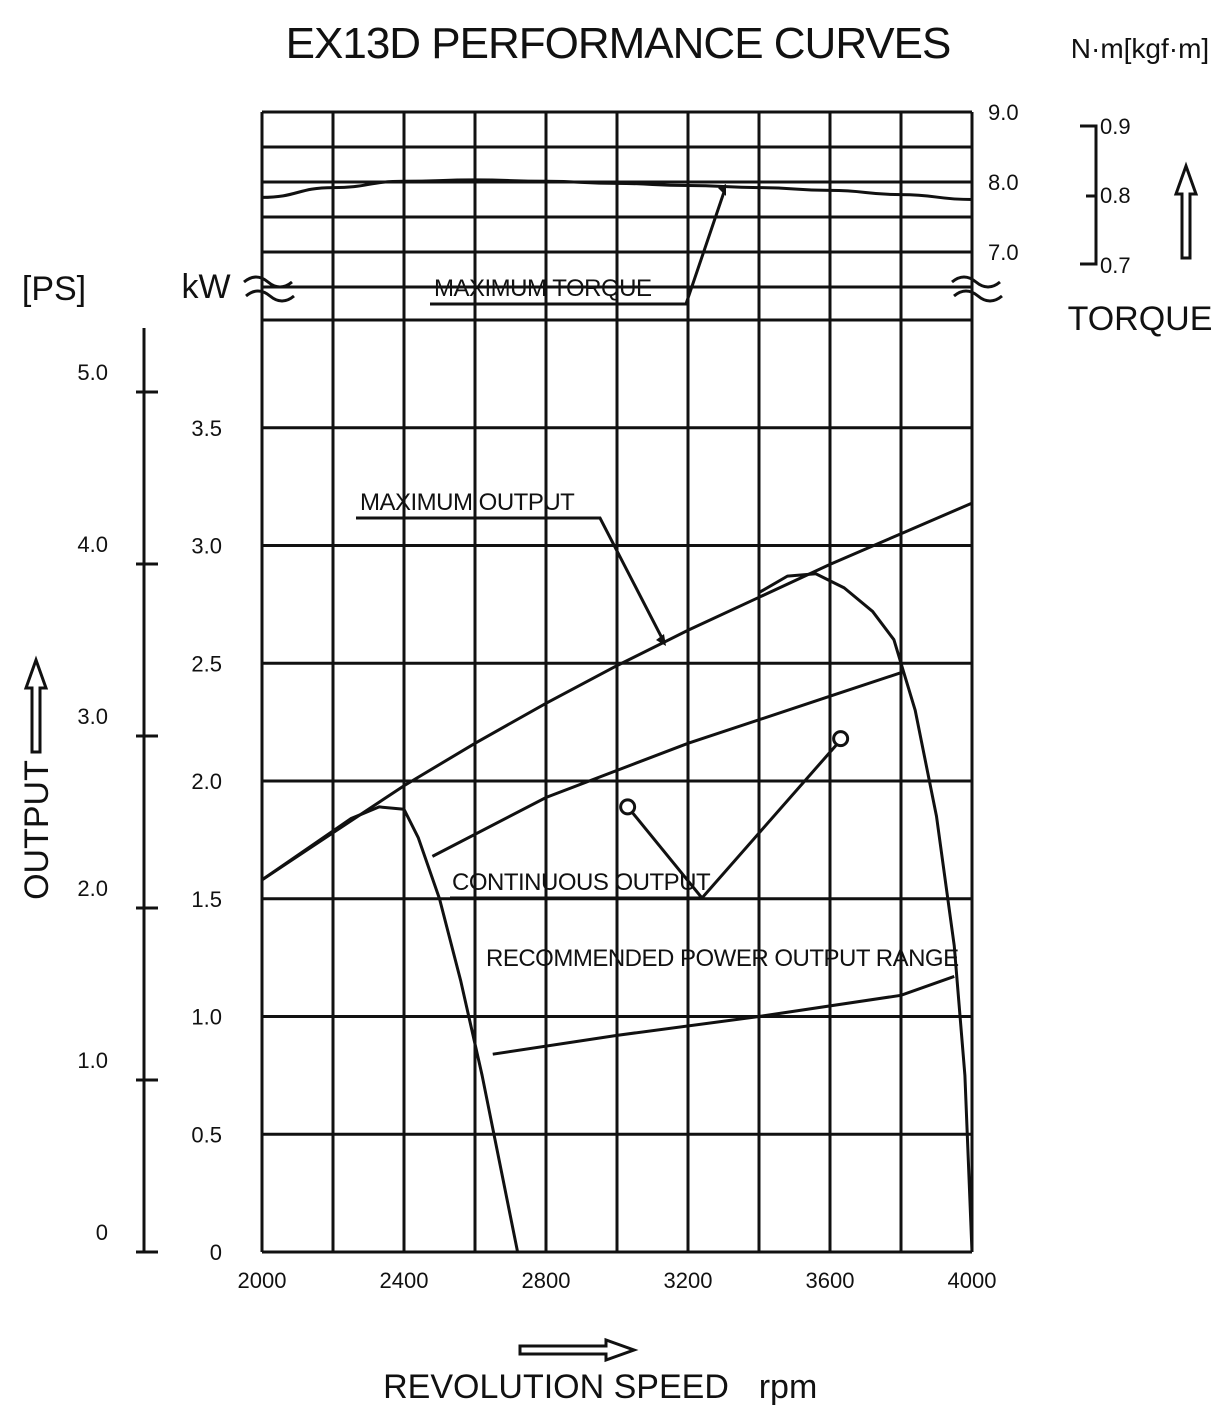  What do you see at coordinates (205, 287) in the screenshot?
I see `kw-unit: kW` at bounding box center [205, 287].